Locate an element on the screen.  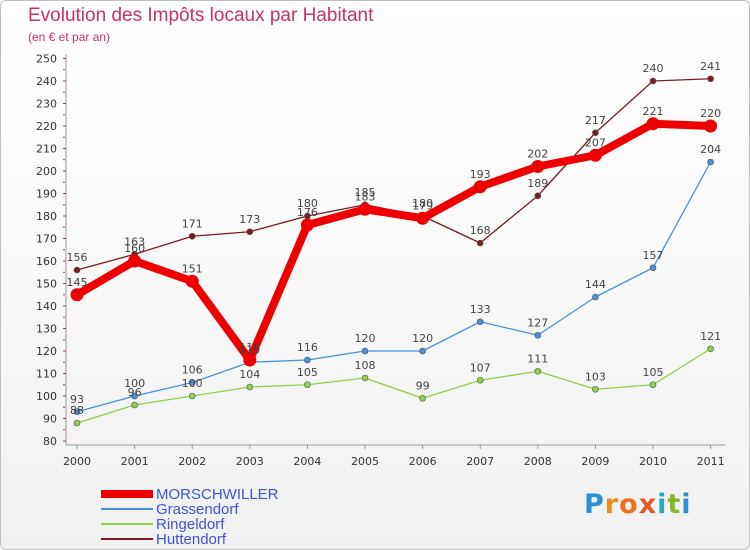
x-tick-label: 2001 is located at coordinates (135, 461).